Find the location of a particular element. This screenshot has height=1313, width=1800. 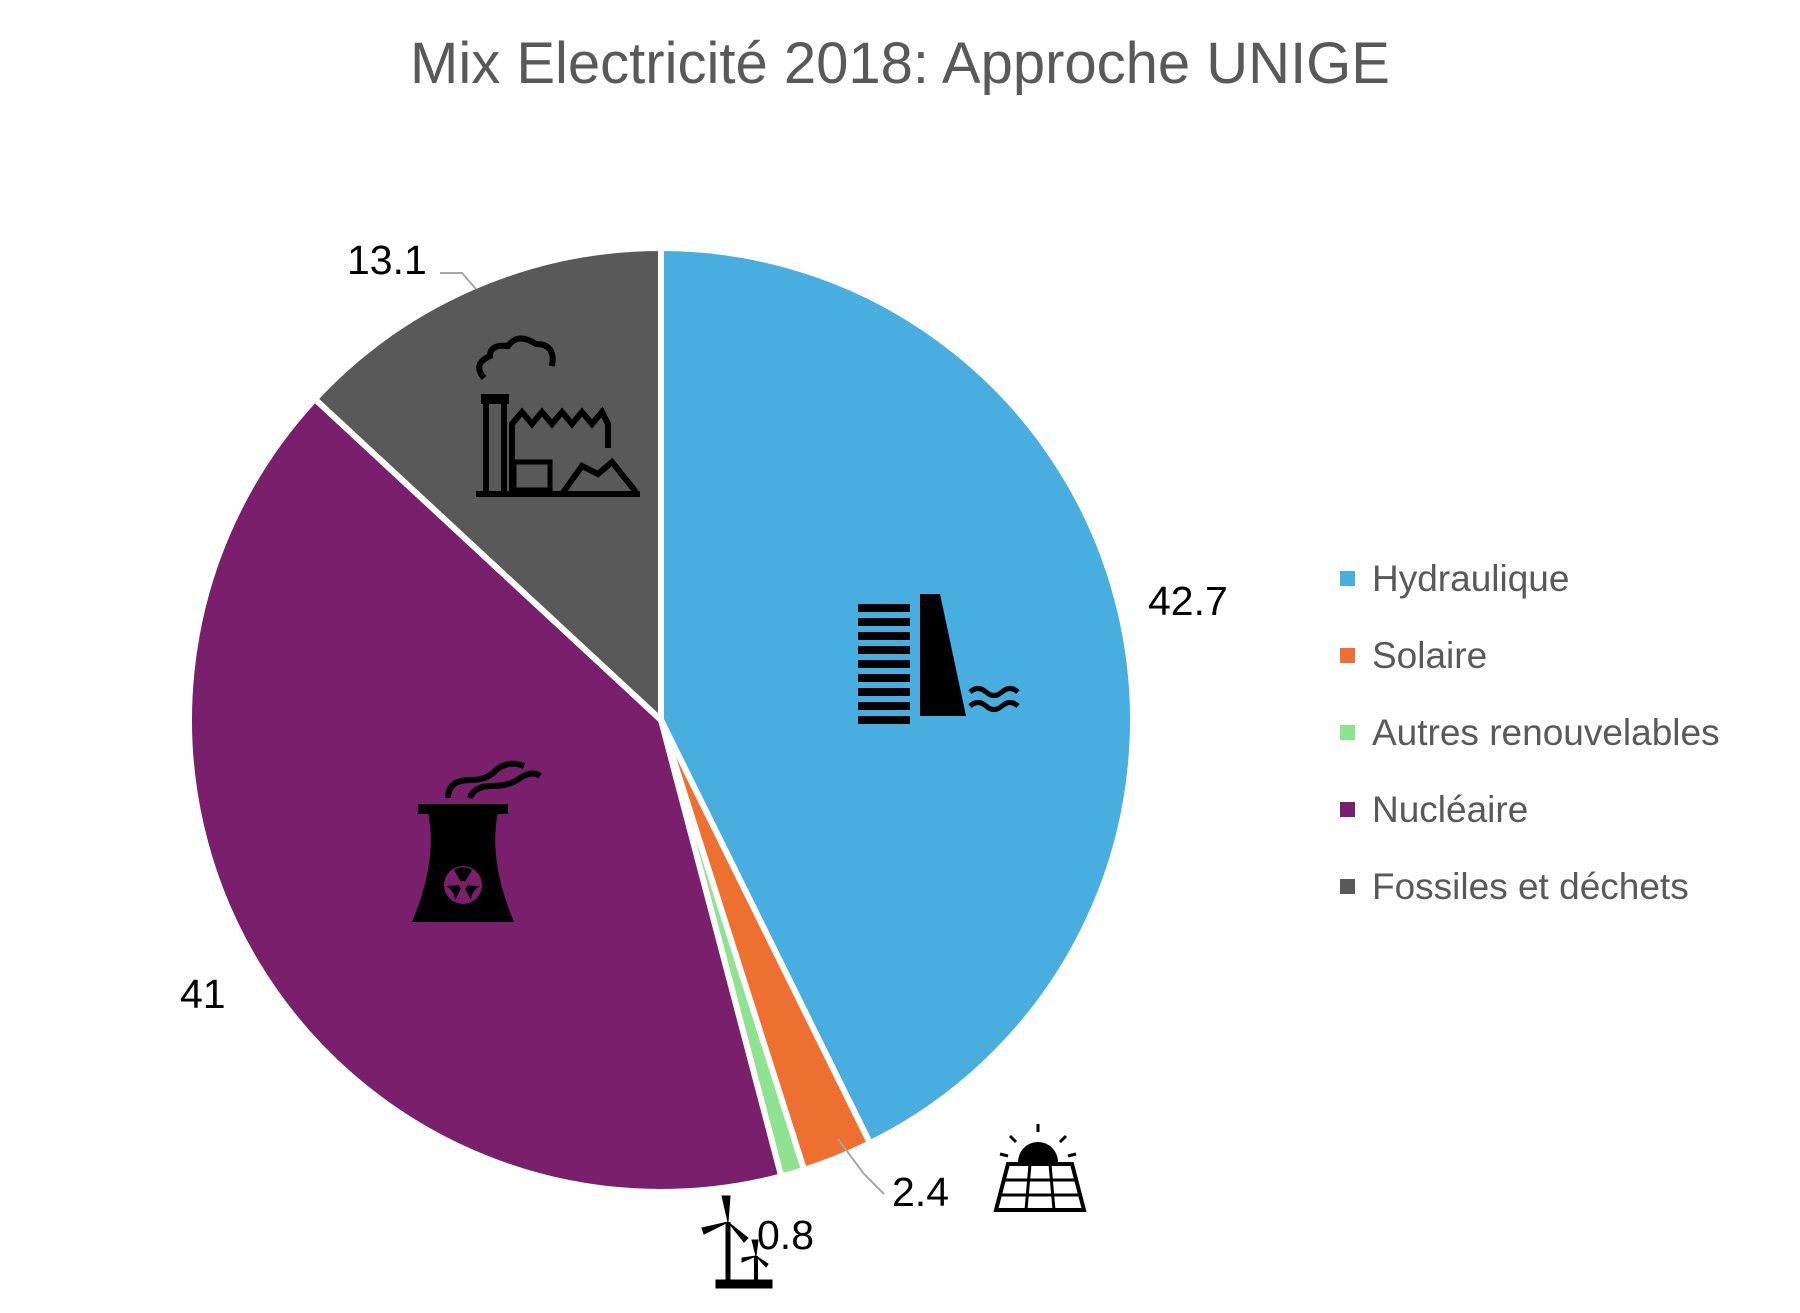

data-label-fossiles-et-dechets: 13.1 is located at coordinates (387, 260).